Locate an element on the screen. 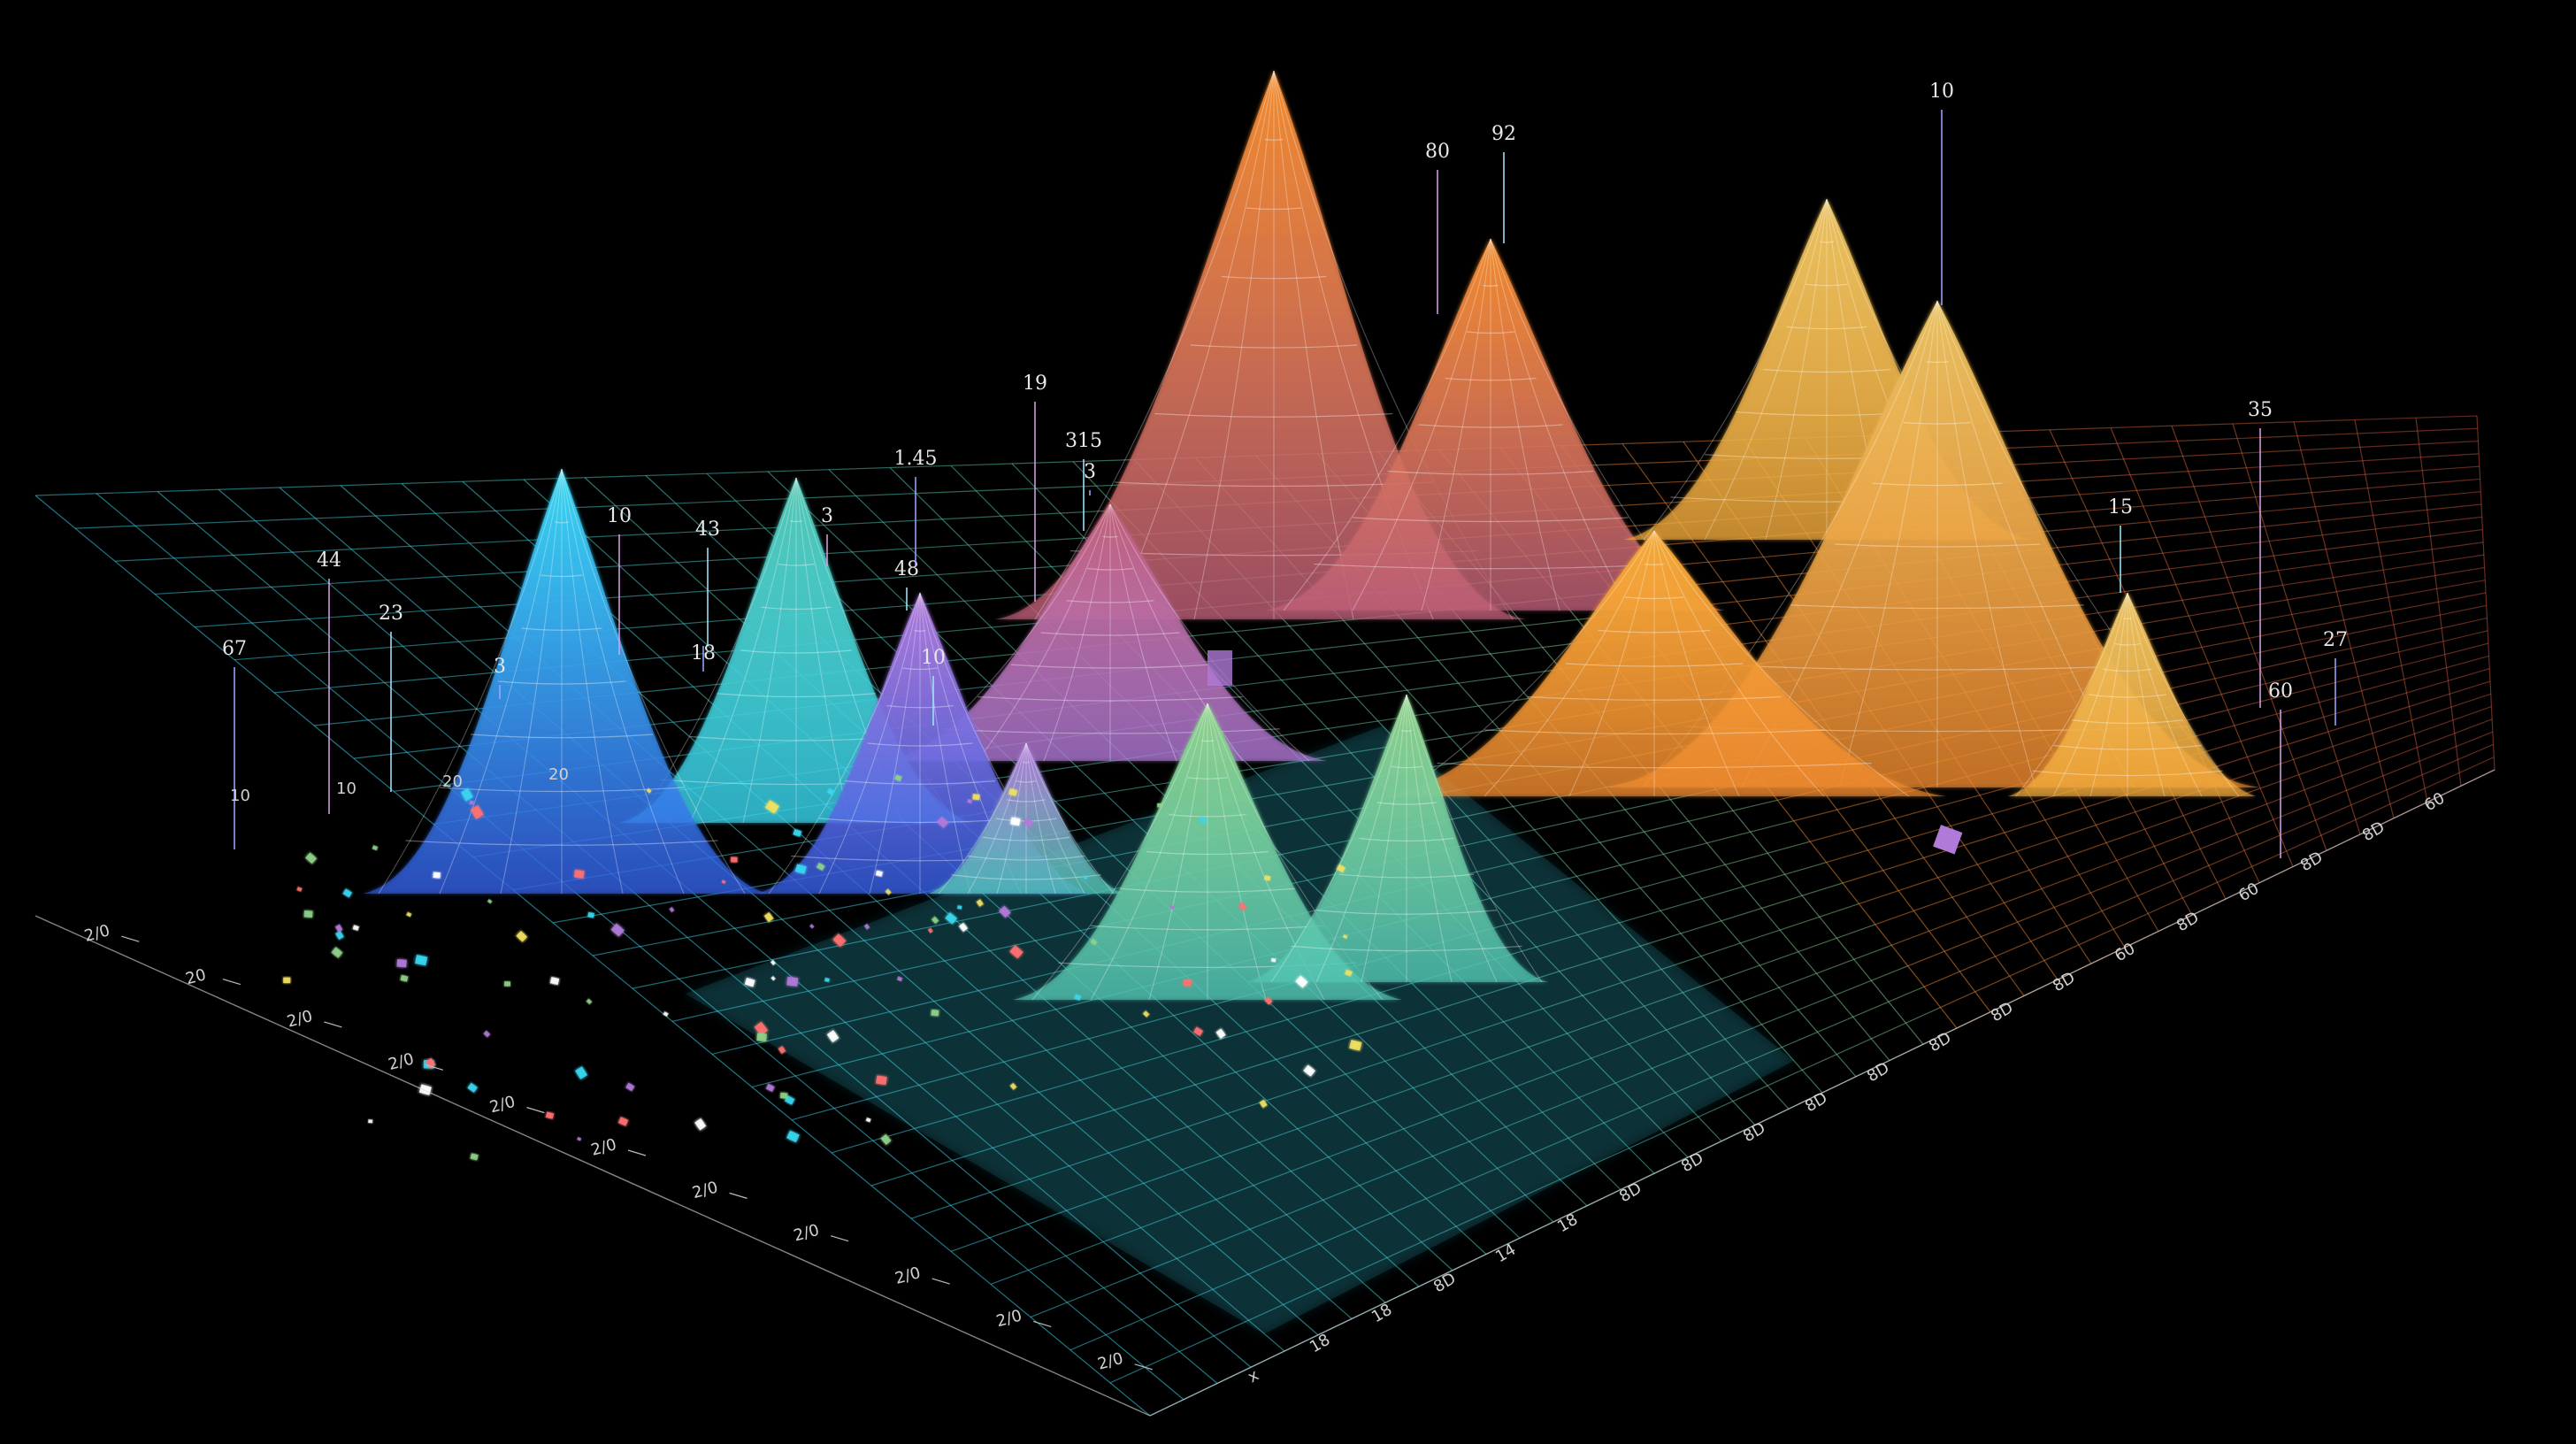 The image size is (2576, 1444). axis-tick-mark is located at coordinates (839, 1238).